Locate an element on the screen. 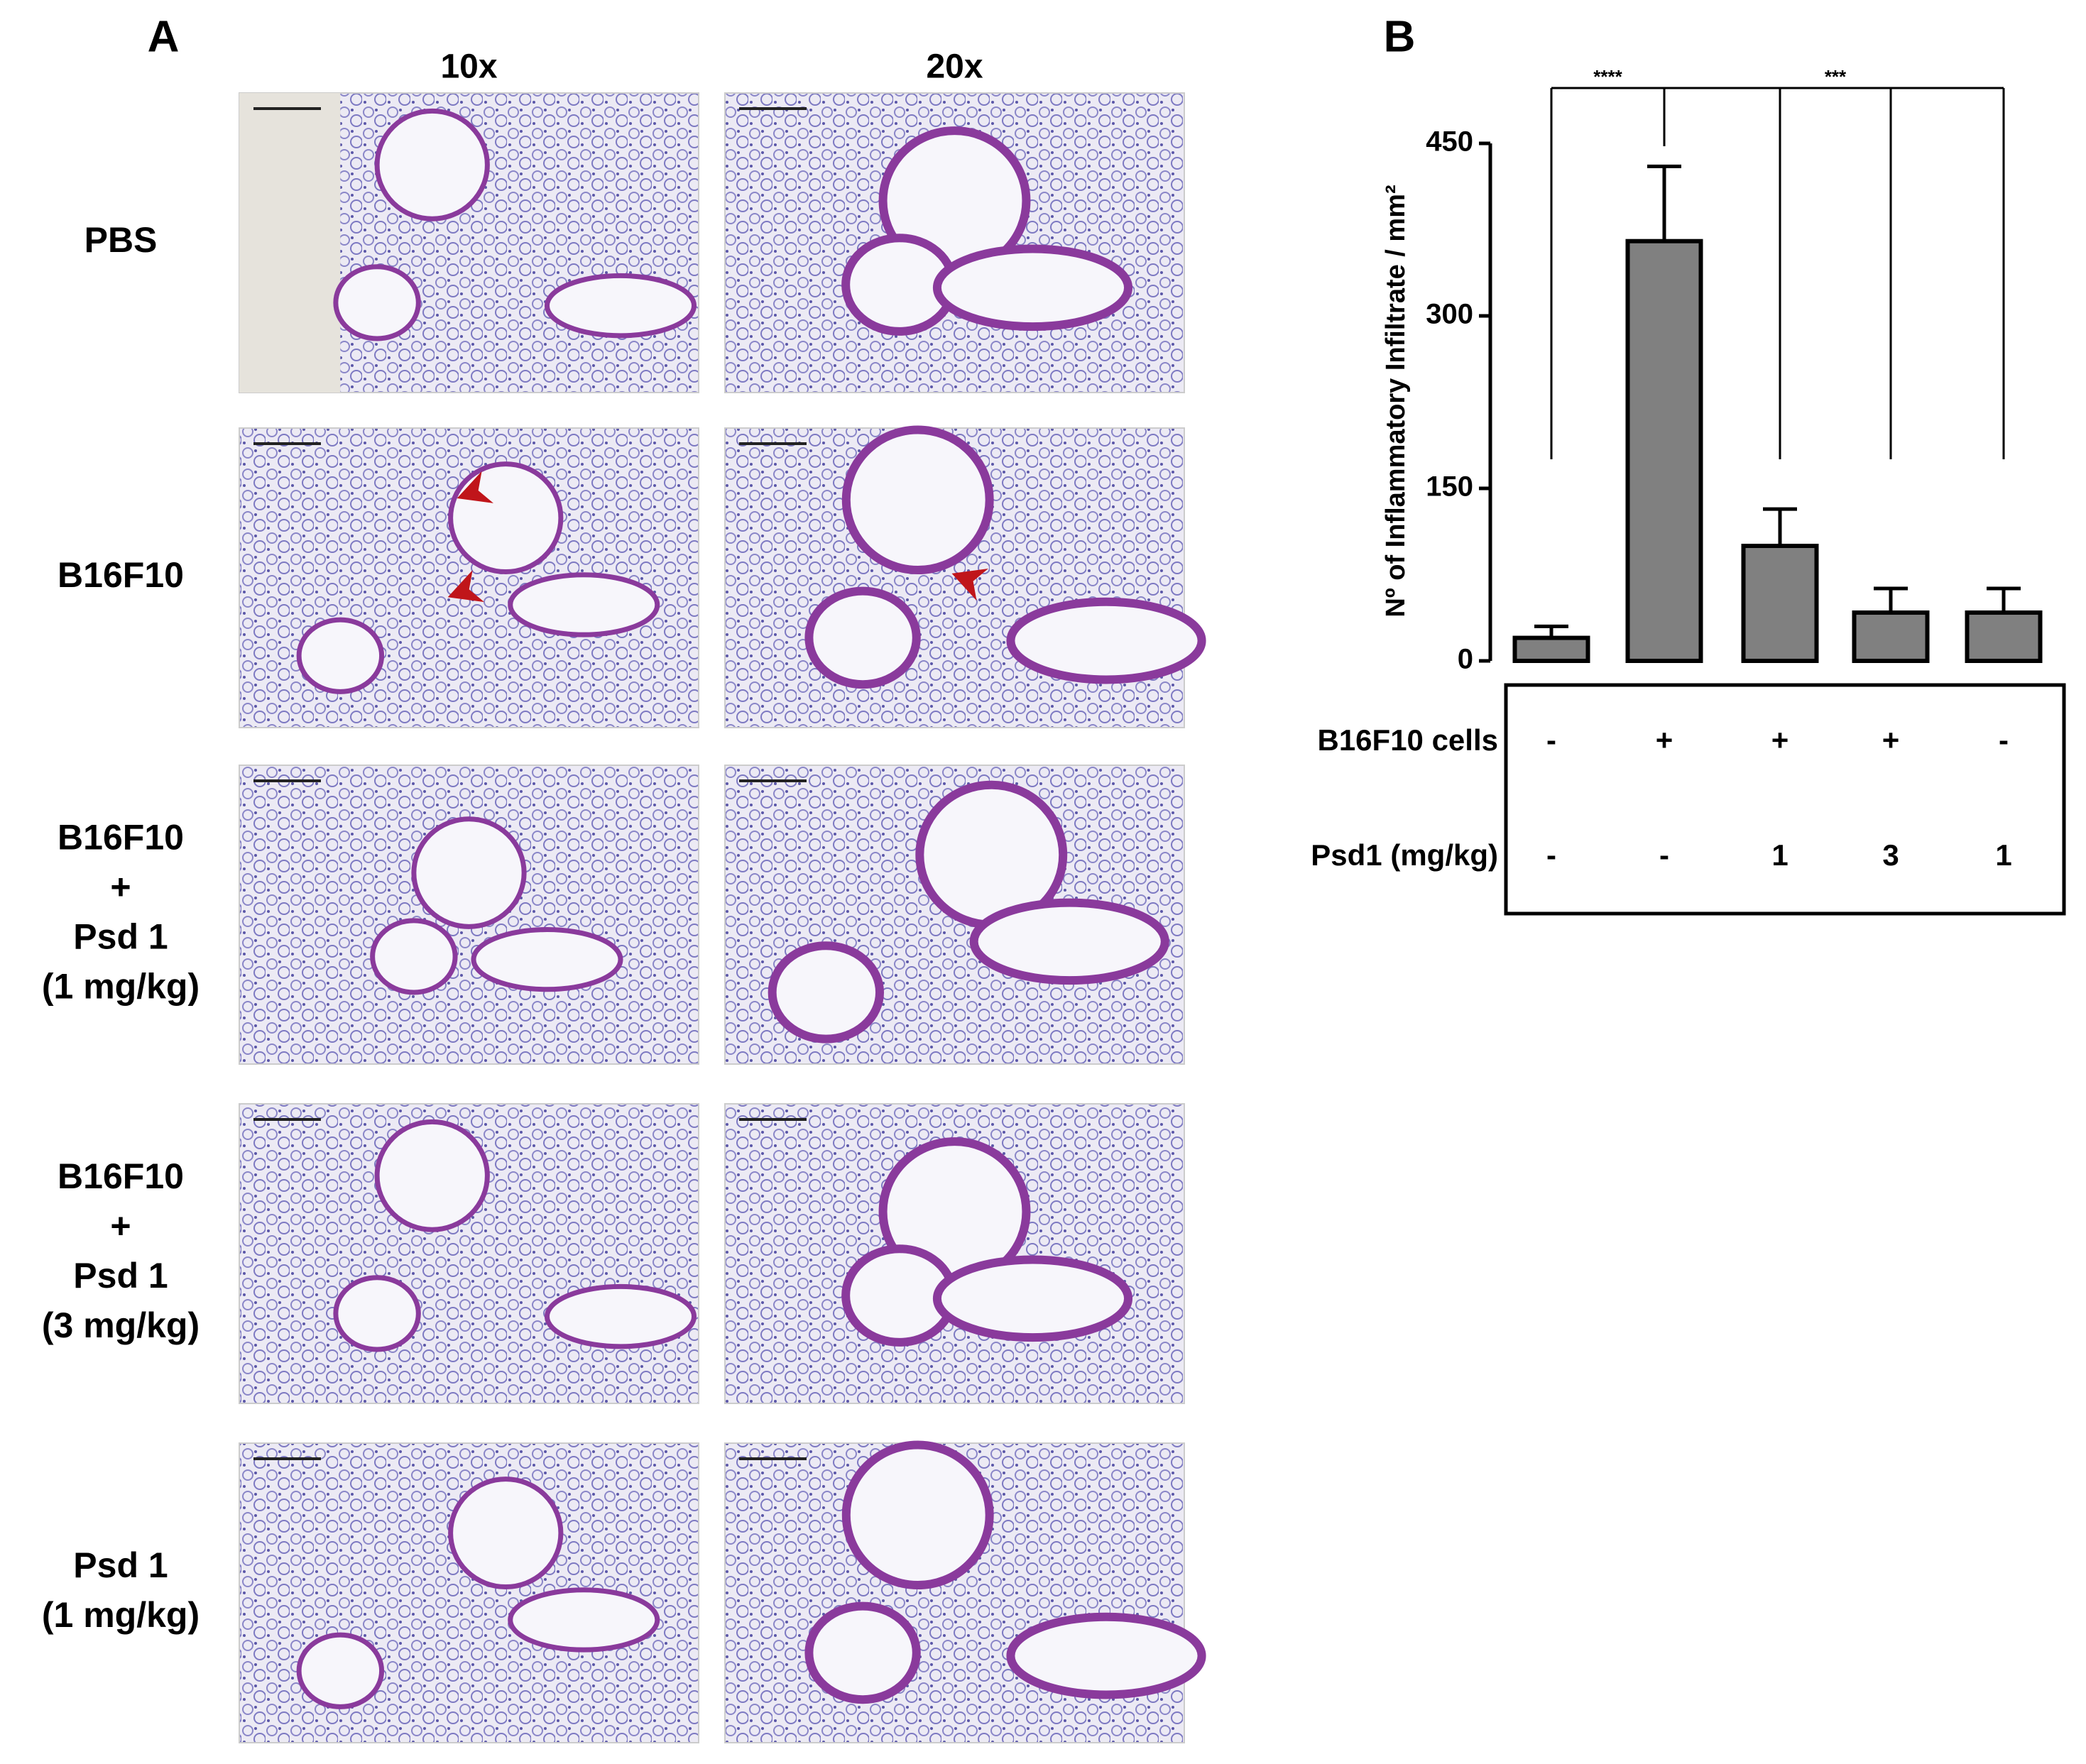 The image size is (2086, 1764). y-tick-label: 150 is located at coordinates (1449, 487).